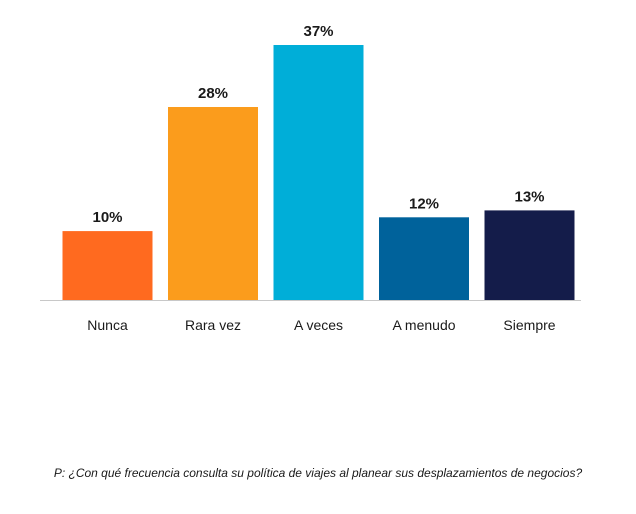 The width and height of the screenshot is (636, 514). I want to click on x-tick-label-siempre: Siempre, so click(529, 325).